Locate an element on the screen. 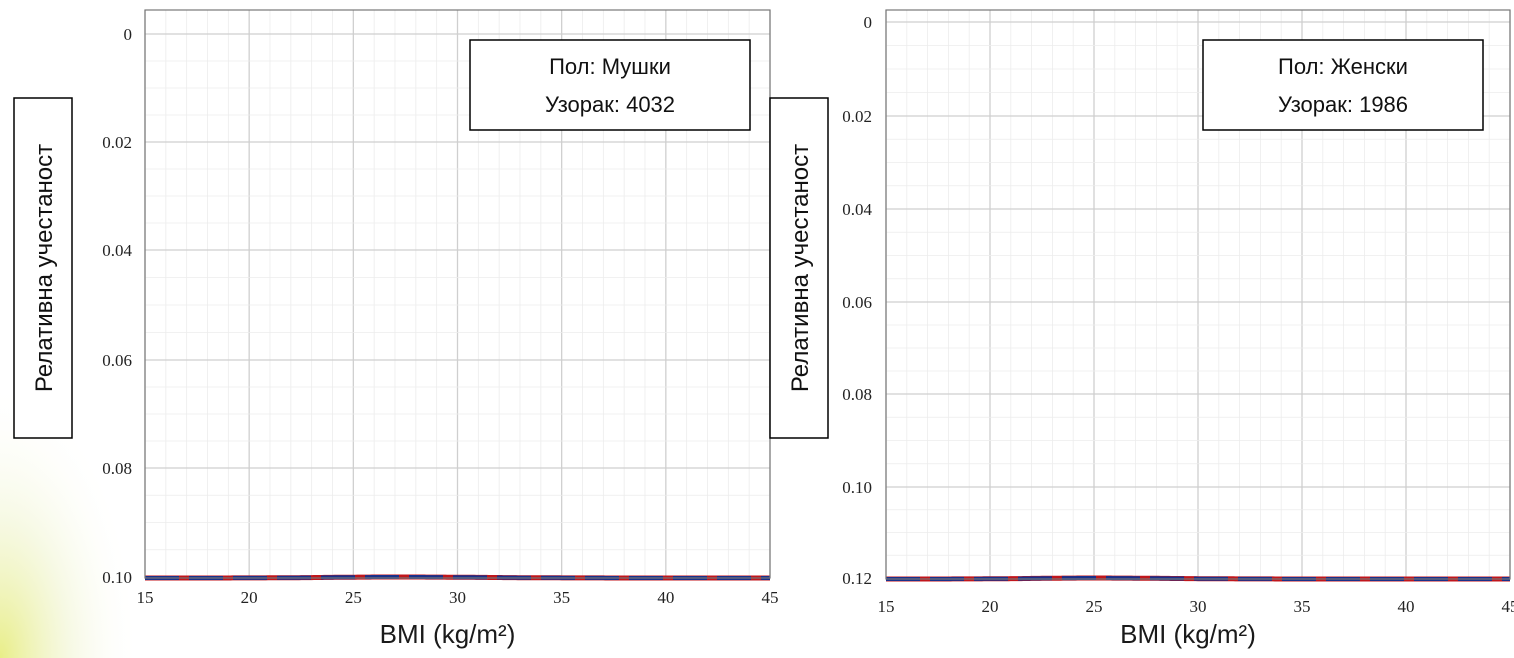 Image resolution: width=1514 pixels, height=658 pixels. info-box-sample: Узорак: 1986 is located at coordinates (1343, 104).